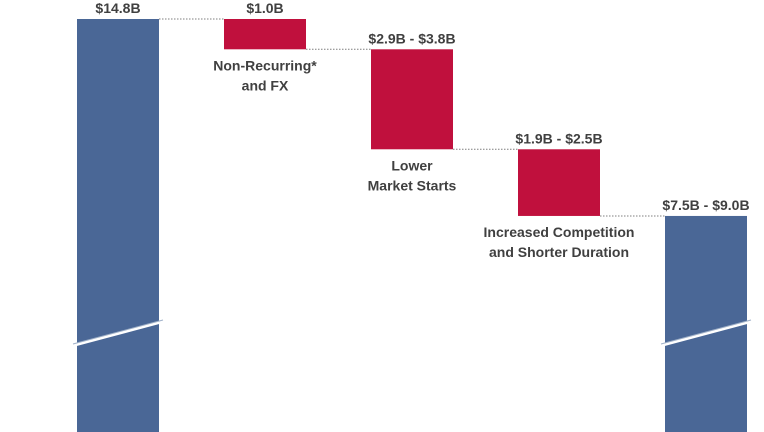  What do you see at coordinates (411, 38) in the screenshot?
I see `value-label: $2.9B - $3.8B` at bounding box center [411, 38].